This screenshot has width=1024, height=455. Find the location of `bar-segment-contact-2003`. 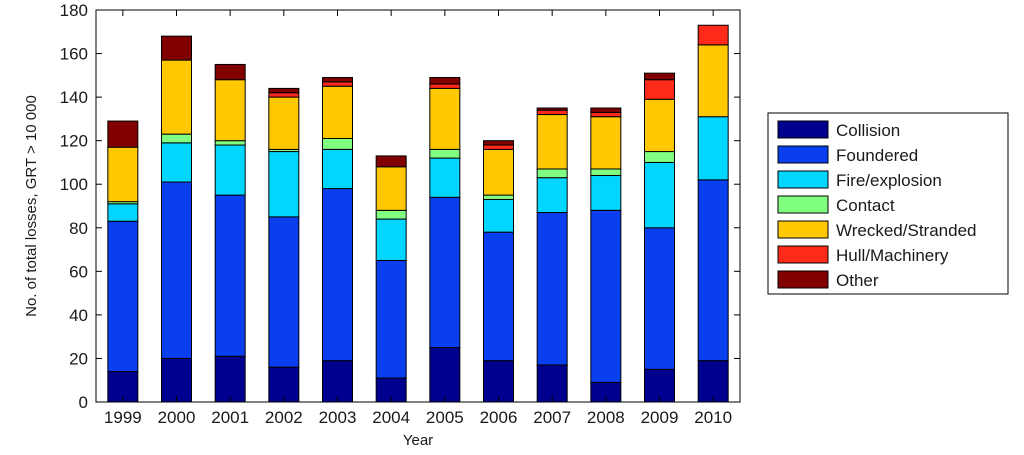

bar-segment-contact-2003 is located at coordinates (337, 143).